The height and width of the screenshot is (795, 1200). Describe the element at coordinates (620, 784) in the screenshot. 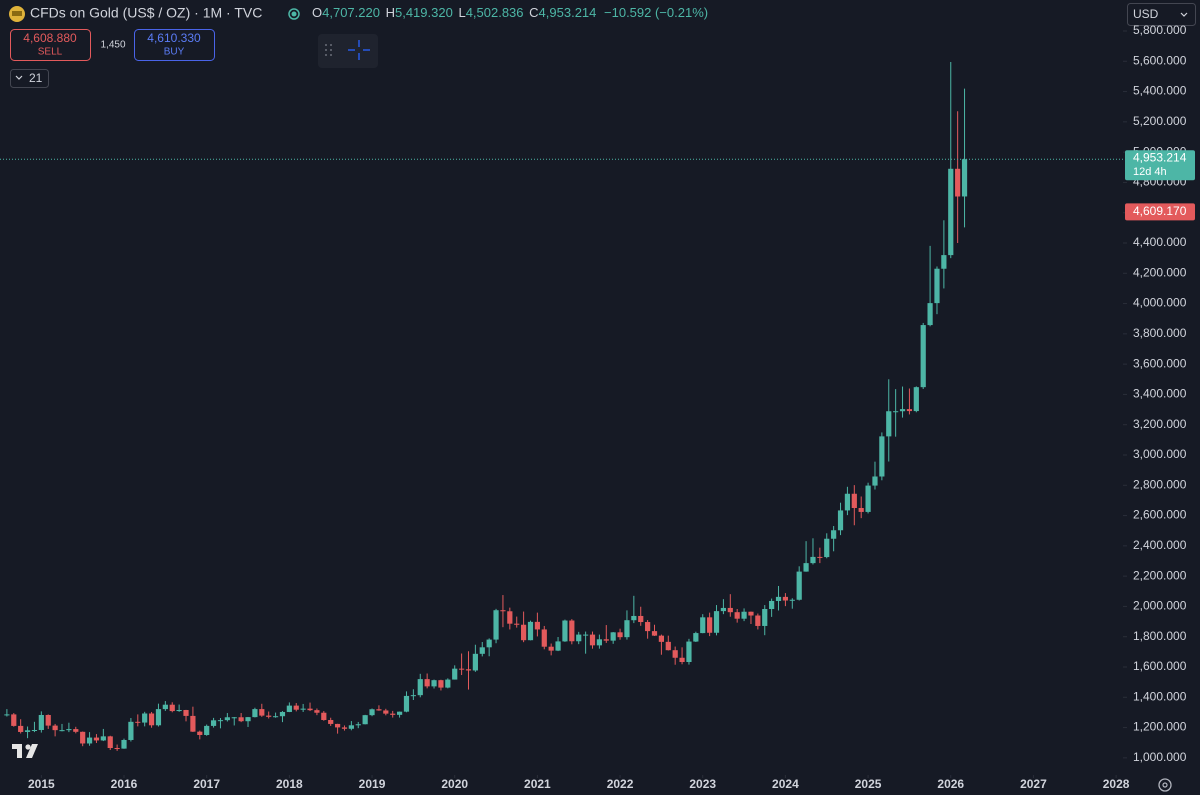

I see `x-tick-label: 2022` at that location.